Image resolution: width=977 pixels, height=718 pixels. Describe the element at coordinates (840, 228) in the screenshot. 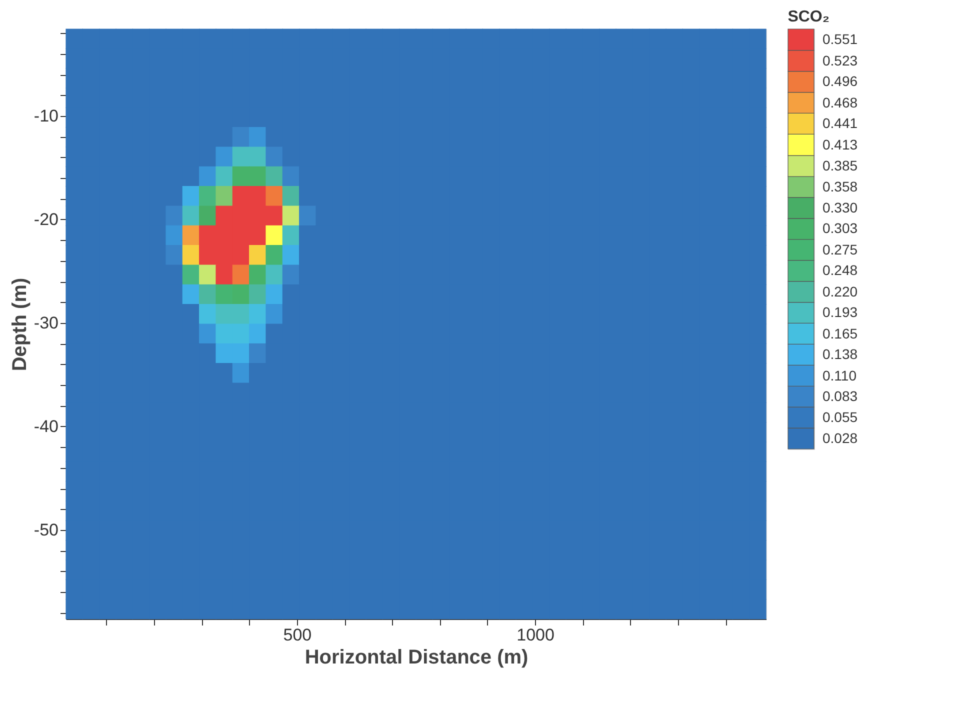

I see `color-bar-label: 0.303` at that location.